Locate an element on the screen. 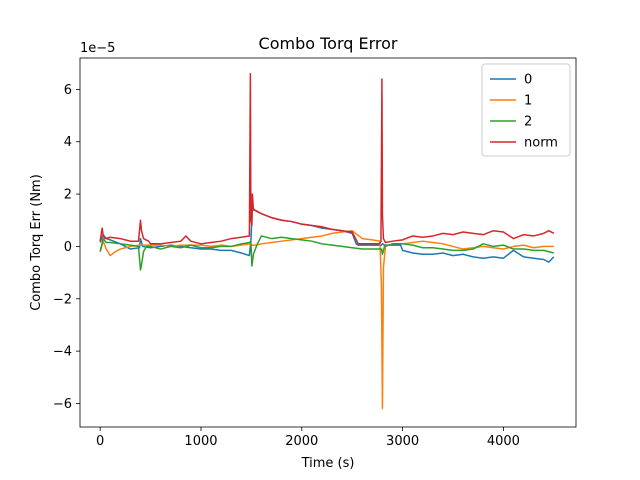 Image resolution: width=640 pixels, height=480 pixels. x-tick-label: 0 is located at coordinates (100, 441).